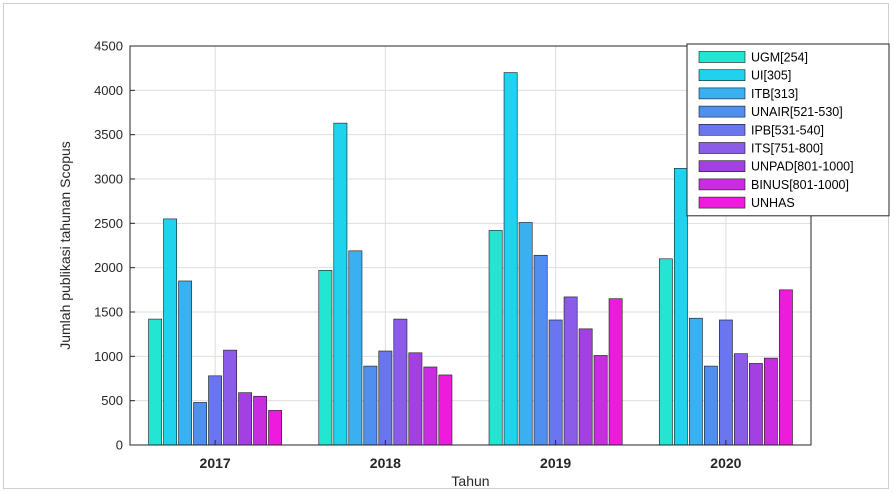 The image size is (894, 493). Describe the element at coordinates (400, 382) in the screenshot. I see `bar-2018-its-751-800-` at that location.